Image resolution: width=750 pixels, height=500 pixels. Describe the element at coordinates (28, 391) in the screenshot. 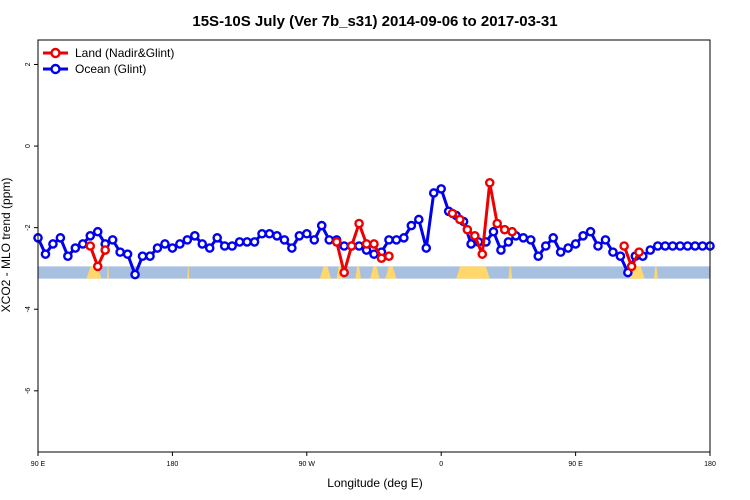

I see `y-tick-label: -6` at that location.